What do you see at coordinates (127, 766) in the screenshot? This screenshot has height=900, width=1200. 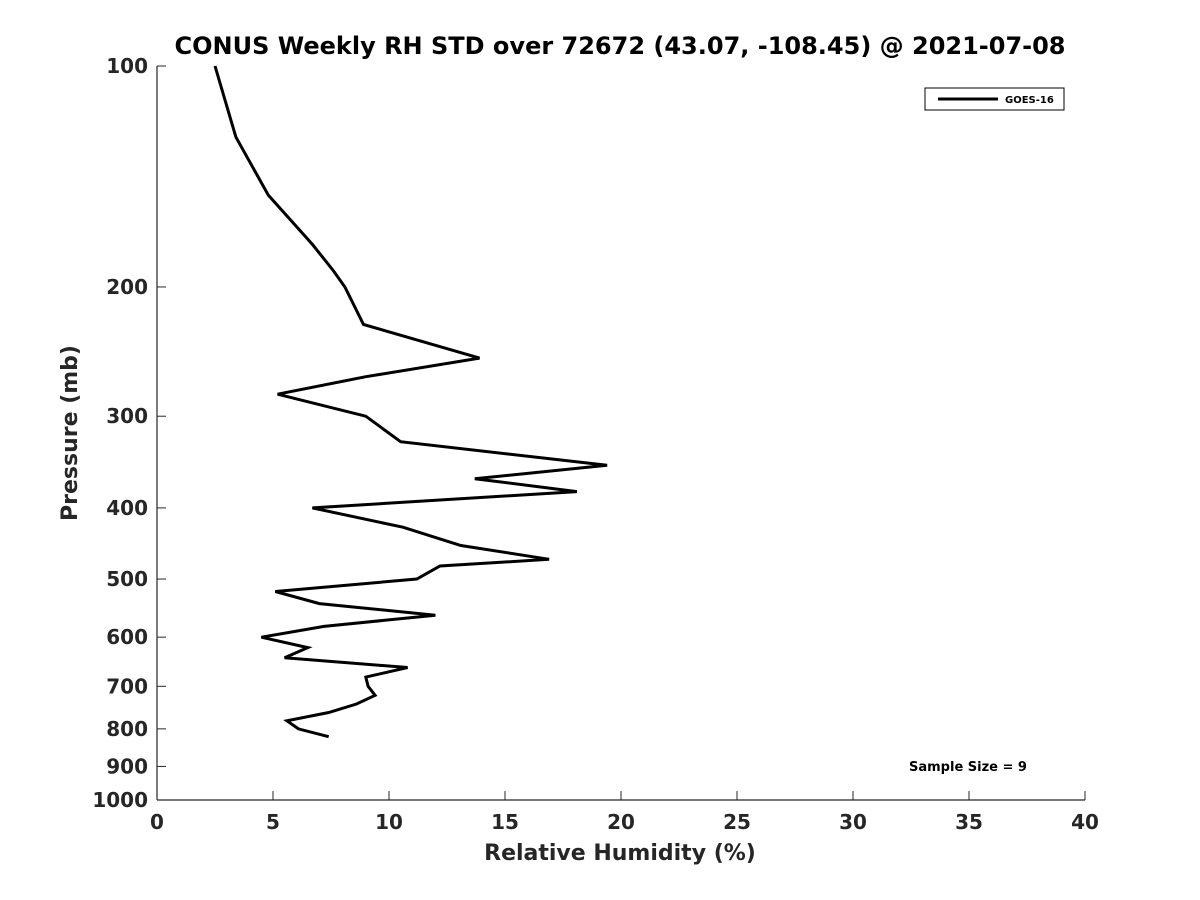 I see `y-tick-label: 900` at bounding box center [127, 766].